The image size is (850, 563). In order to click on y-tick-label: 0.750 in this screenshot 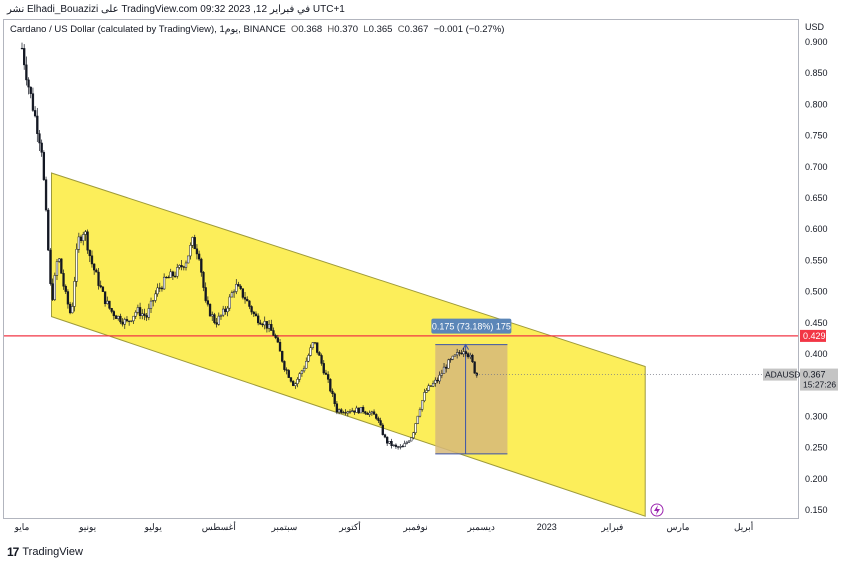, I will do `click(816, 136)`.